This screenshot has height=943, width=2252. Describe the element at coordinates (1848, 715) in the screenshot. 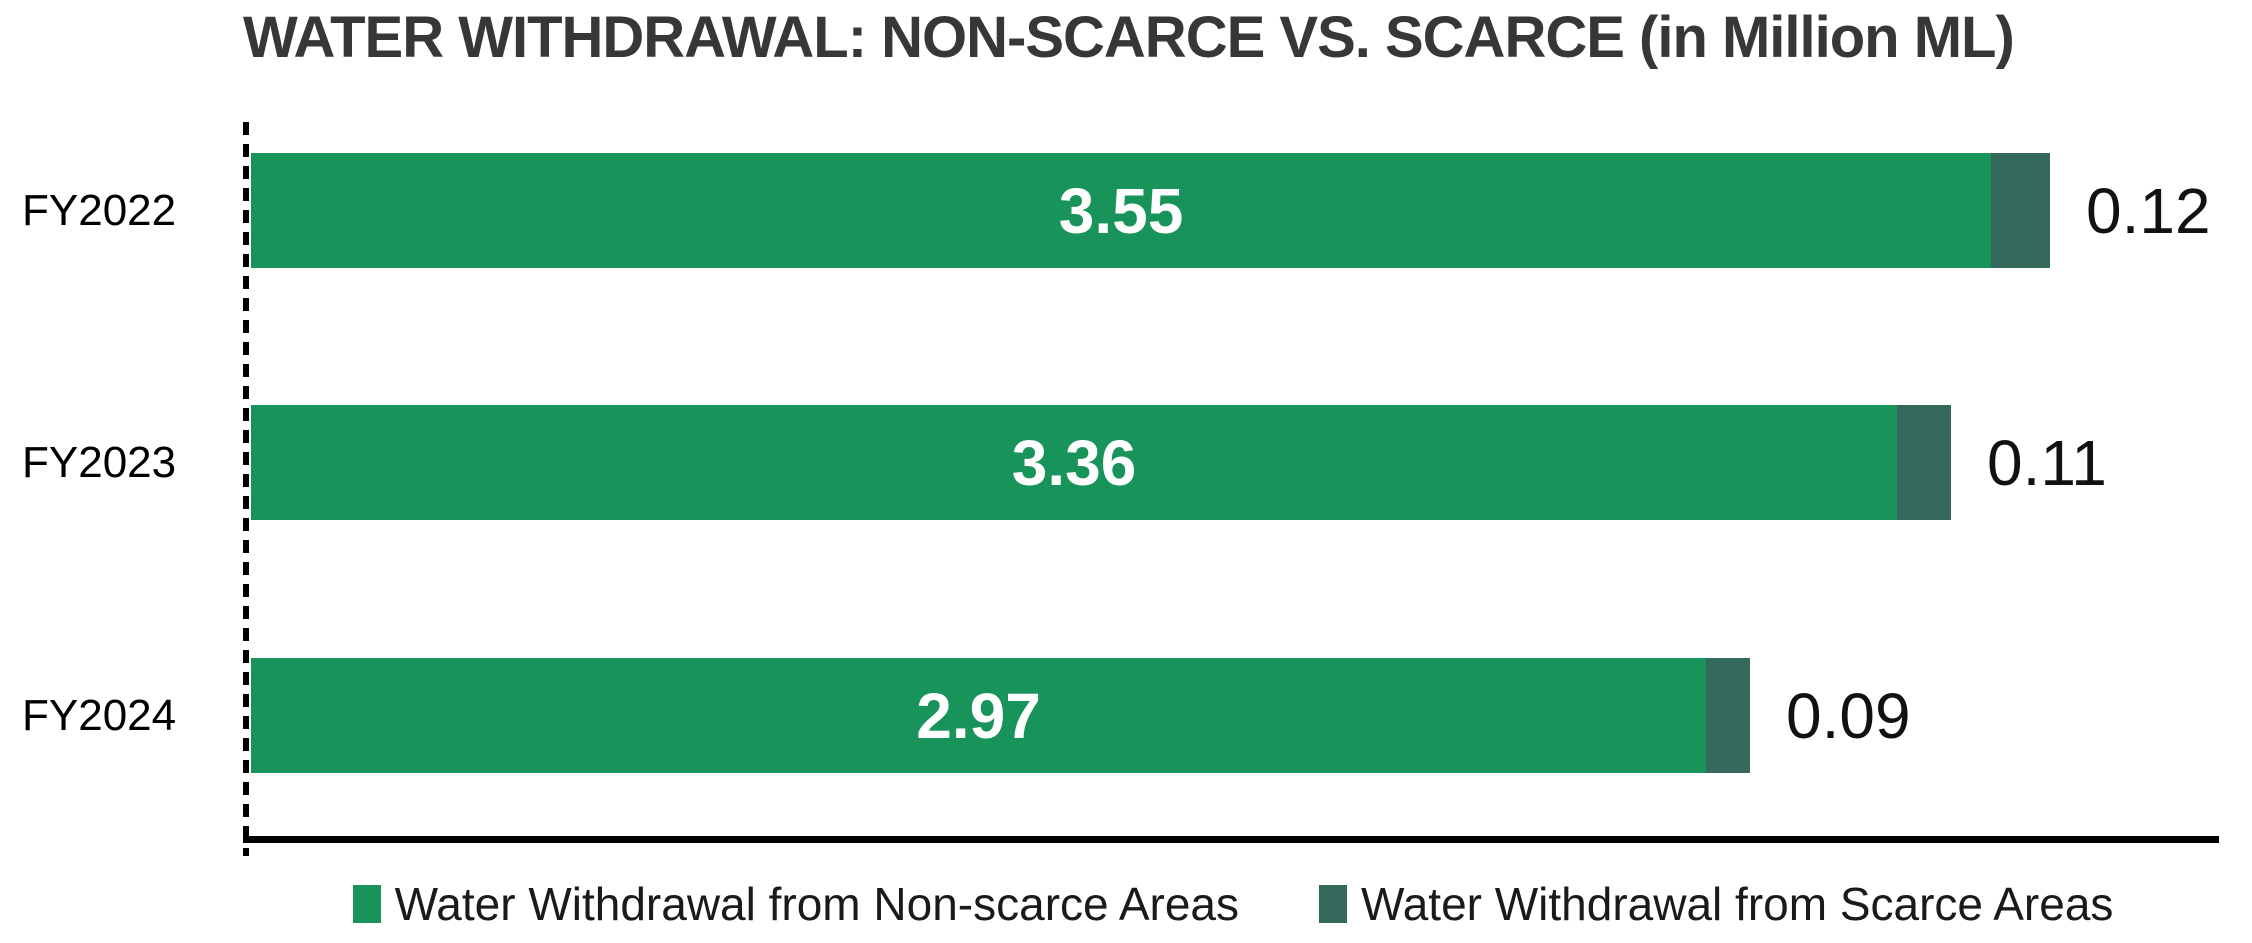

I see `value-label-scarce: 0.09` at that location.